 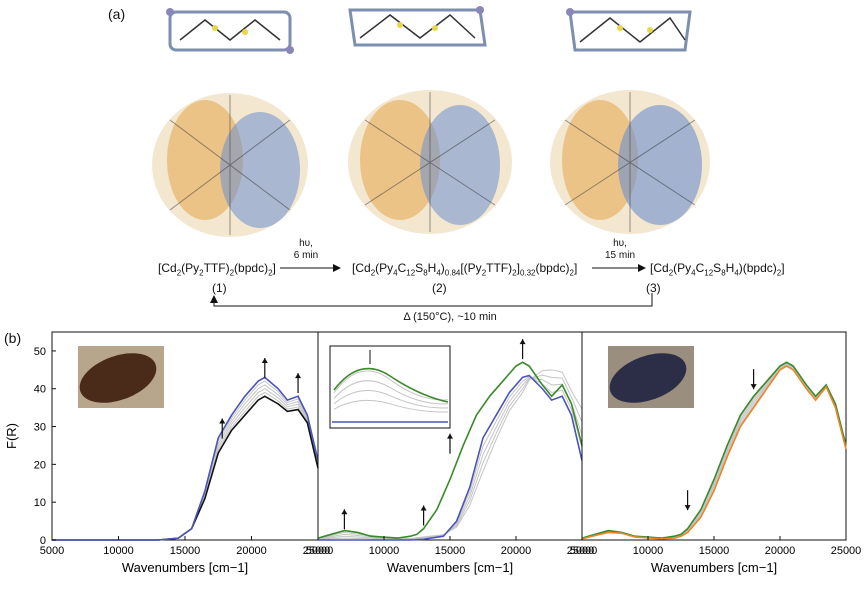 What do you see at coordinates (40, 390) in the screenshot?
I see `y-tick-label: 40` at bounding box center [40, 390].